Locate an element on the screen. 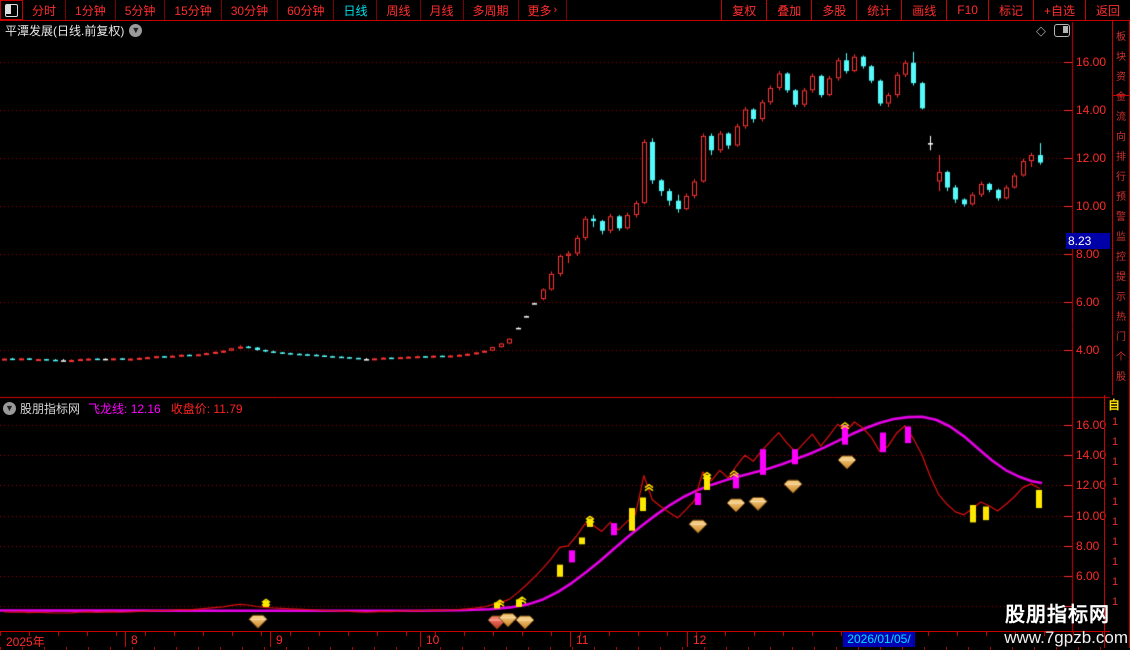 Image resolution: width=1130 pixels, height=650 pixels. lower-y-label: 10.00 is located at coordinates (1091, 515).